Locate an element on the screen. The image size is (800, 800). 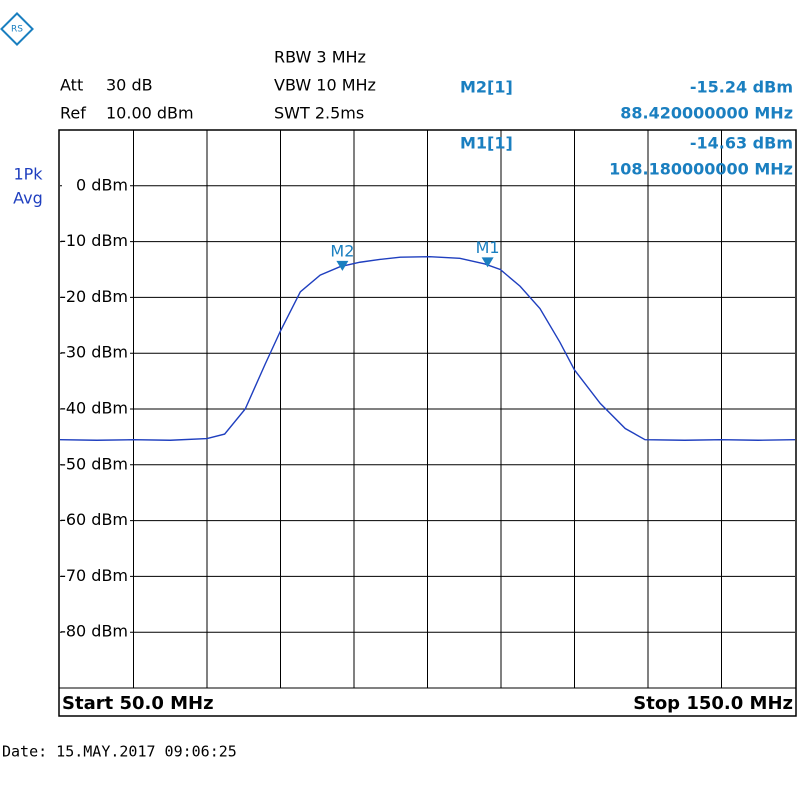
svg-text: RS is located at coordinates (17, 30).